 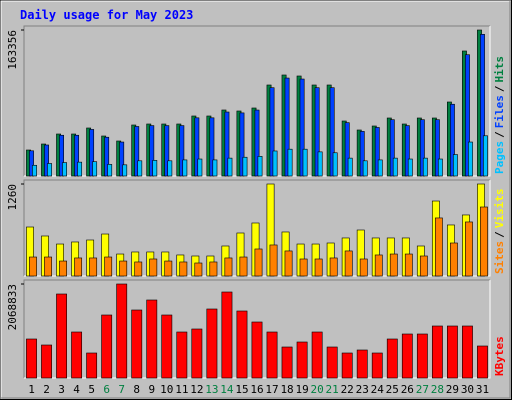 What do you see at coordinates (136, 389) in the screenshot?
I see `x-tick-label: 8` at bounding box center [136, 389].